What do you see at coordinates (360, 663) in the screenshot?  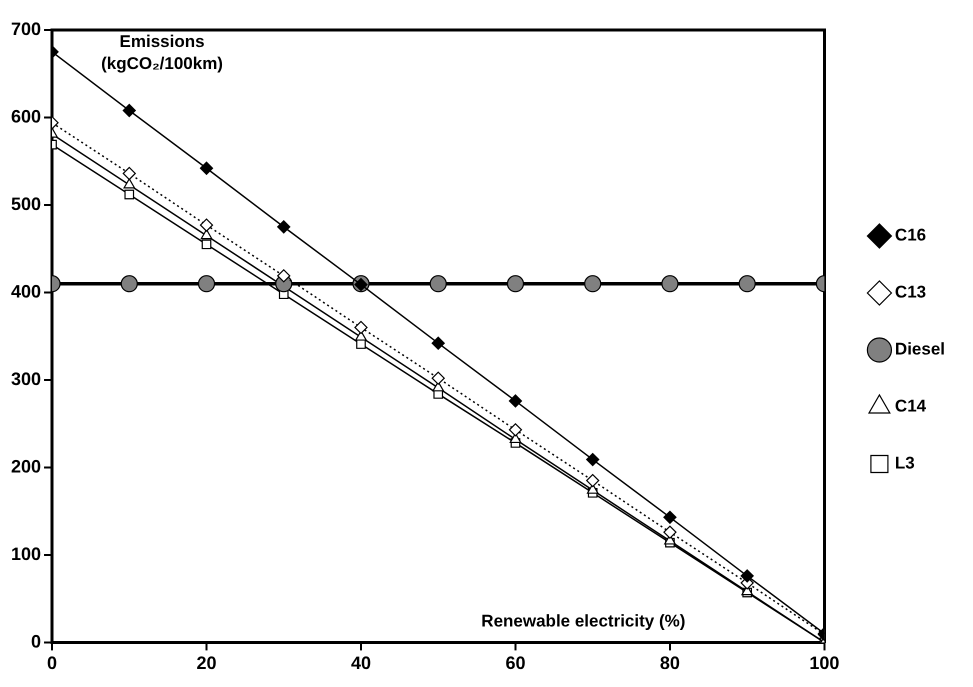 I see `x-tick-label: 40` at bounding box center [360, 663].